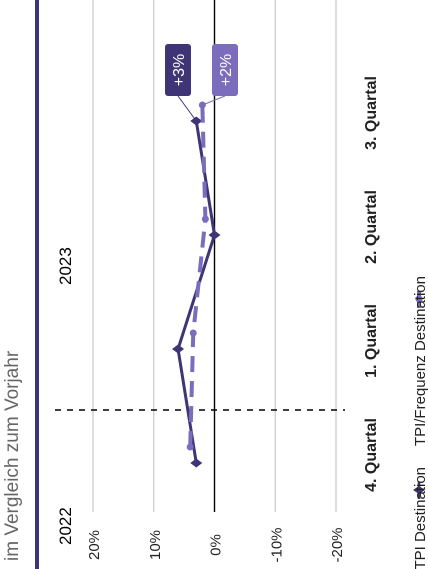 This screenshot has height=569, width=428. What do you see at coordinates (65, 266) in the screenshot?
I see `year-label: 2023` at bounding box center [65, 266].